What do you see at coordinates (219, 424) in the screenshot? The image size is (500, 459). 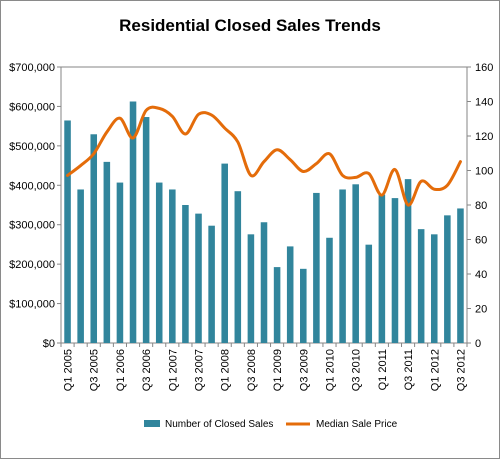 I see `legend-label-closed-sales: Number of Closed Sales` at bounding box center [219, 424].